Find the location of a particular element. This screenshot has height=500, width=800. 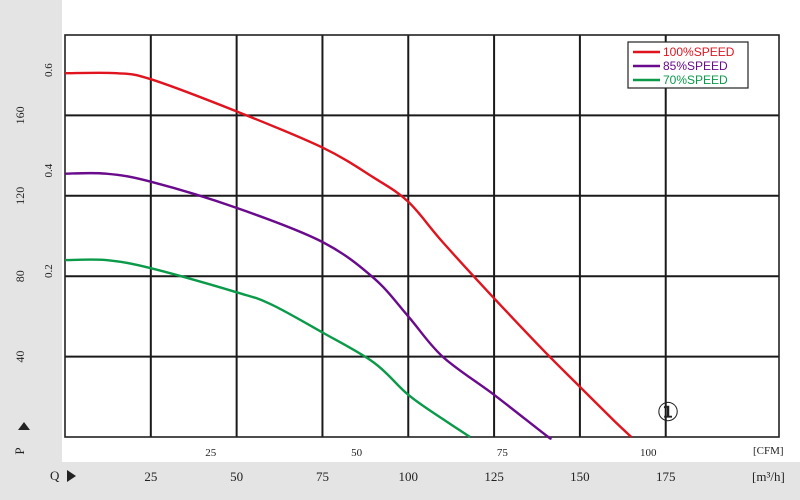

y-tick-label: 120 is located at coordinates (20, 196).